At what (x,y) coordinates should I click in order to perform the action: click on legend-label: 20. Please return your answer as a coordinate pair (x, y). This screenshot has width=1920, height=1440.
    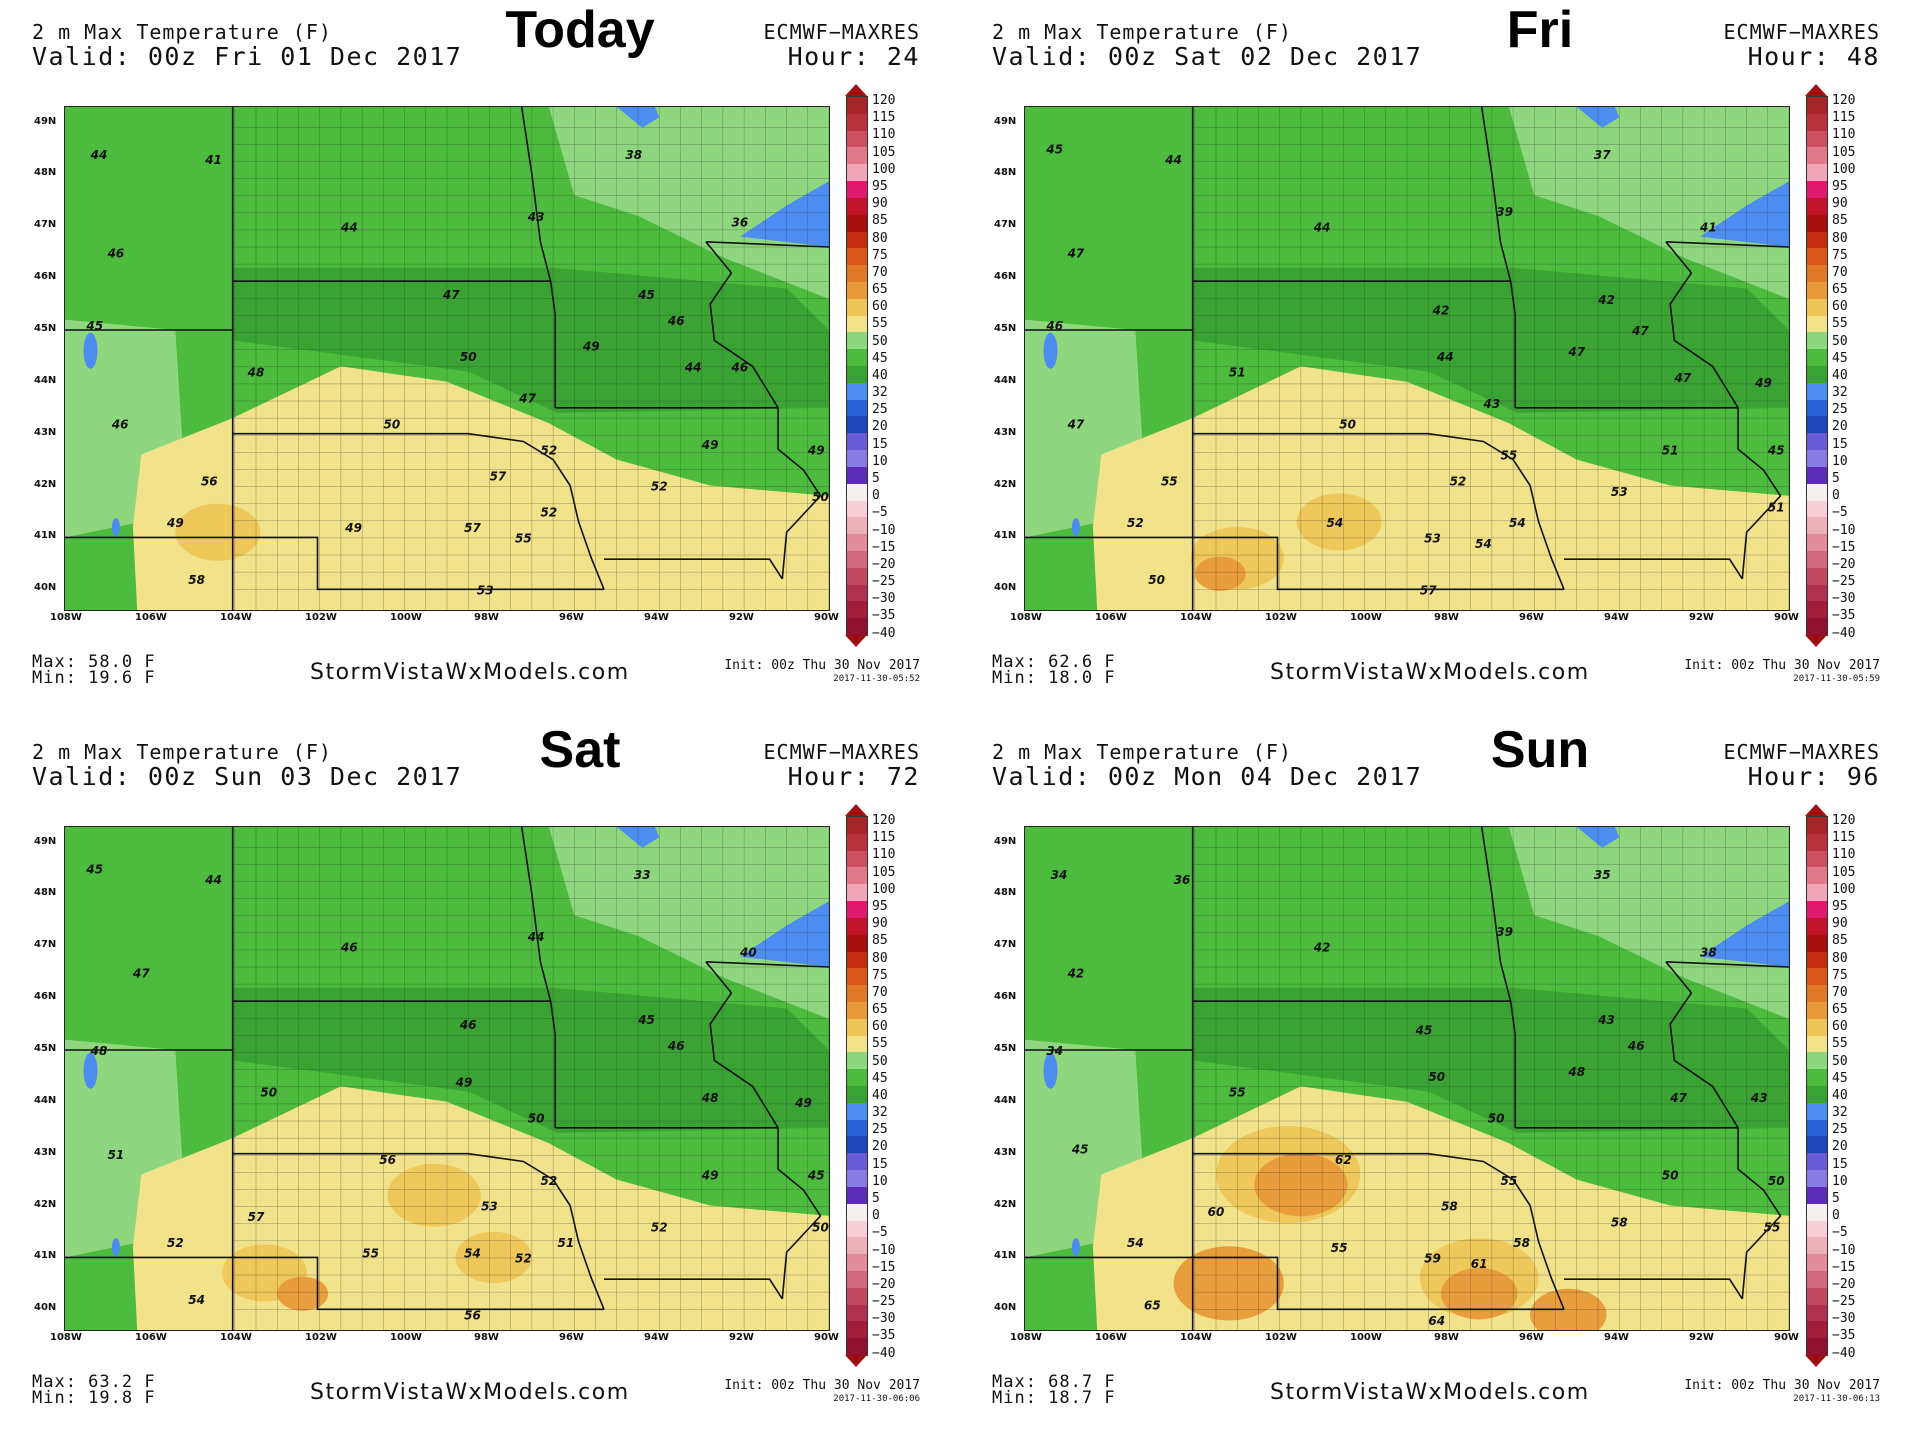
    Looking at the image, I should click on (1840, 1147).